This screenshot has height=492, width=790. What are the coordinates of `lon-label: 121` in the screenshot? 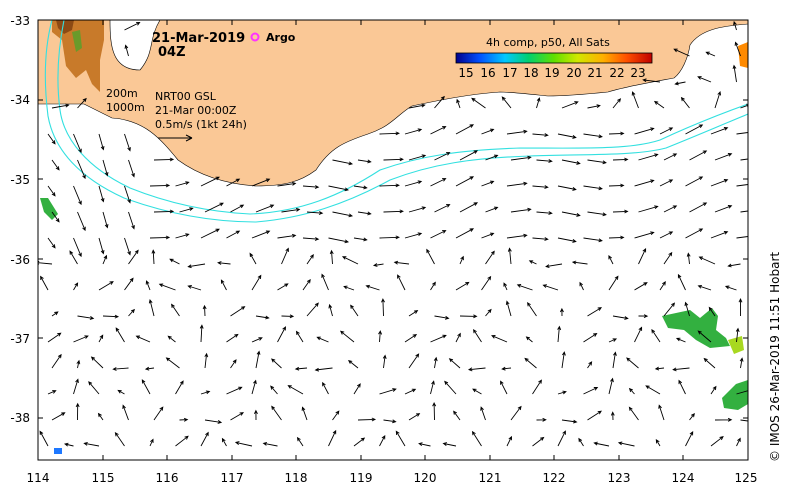 It's located at (490, 478).